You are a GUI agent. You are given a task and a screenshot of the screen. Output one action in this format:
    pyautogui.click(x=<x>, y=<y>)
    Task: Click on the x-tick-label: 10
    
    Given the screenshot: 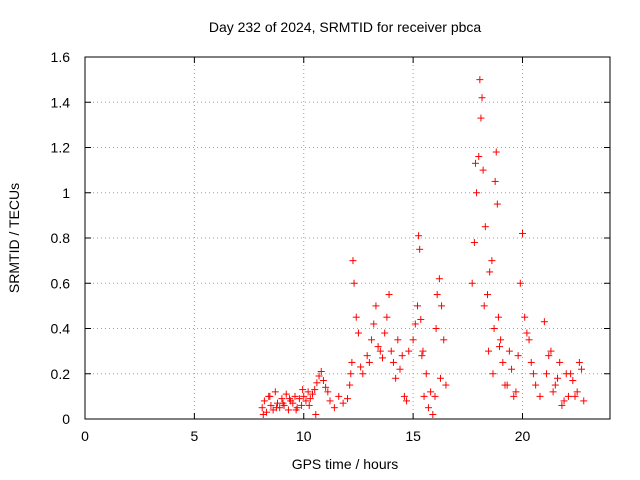 What is the action you would take?
    pyautogui.click(x=304, y=436)
    